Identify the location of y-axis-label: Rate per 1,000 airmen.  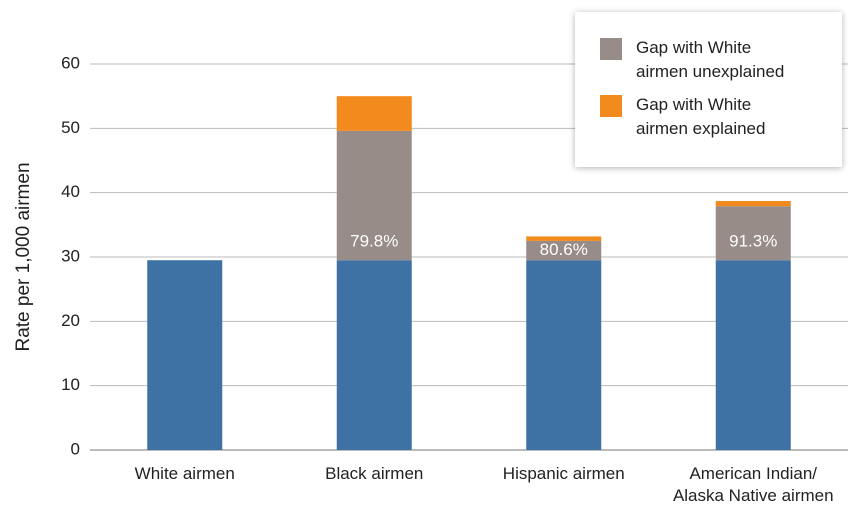
(23, 256).